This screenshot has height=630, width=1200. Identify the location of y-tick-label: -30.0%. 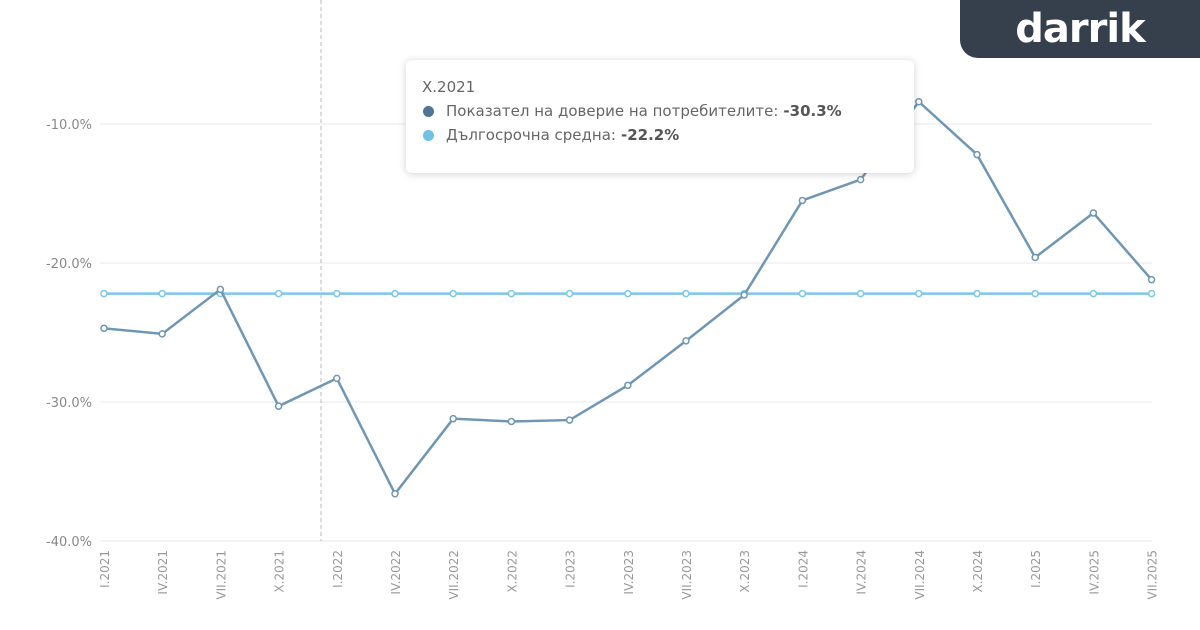
(69, 403).